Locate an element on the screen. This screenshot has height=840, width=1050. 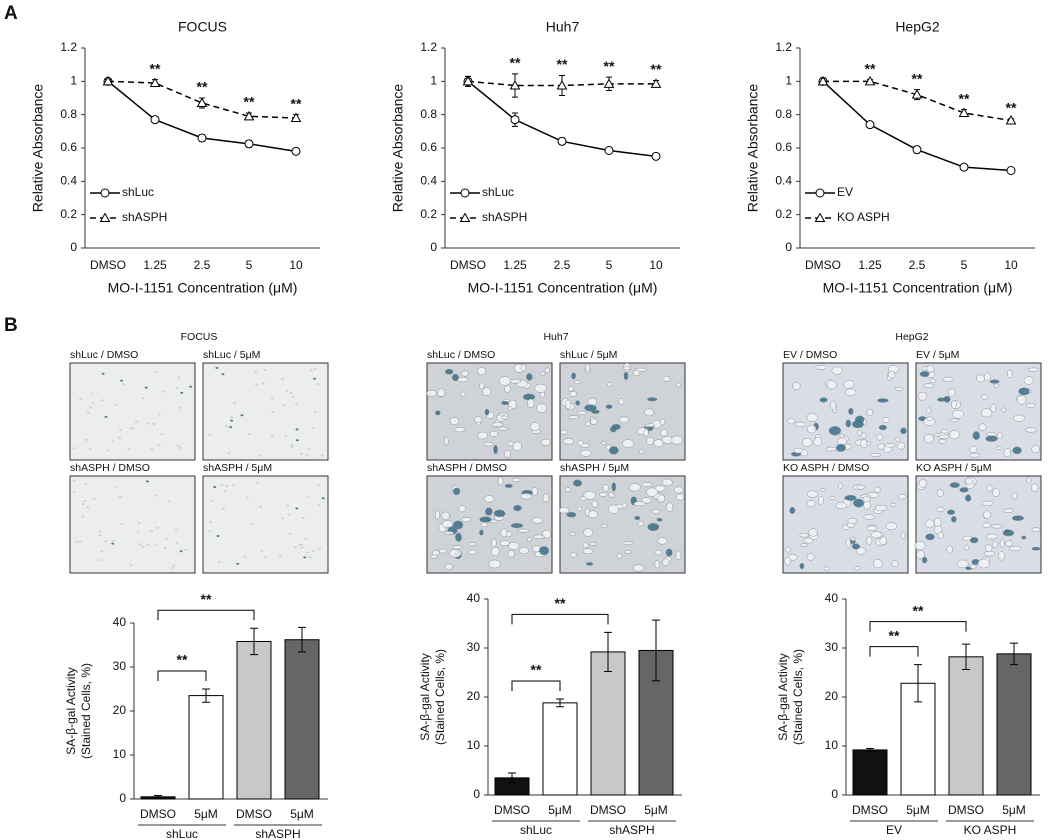
y-tick-label: 20 is located at coordinates (832, 696).